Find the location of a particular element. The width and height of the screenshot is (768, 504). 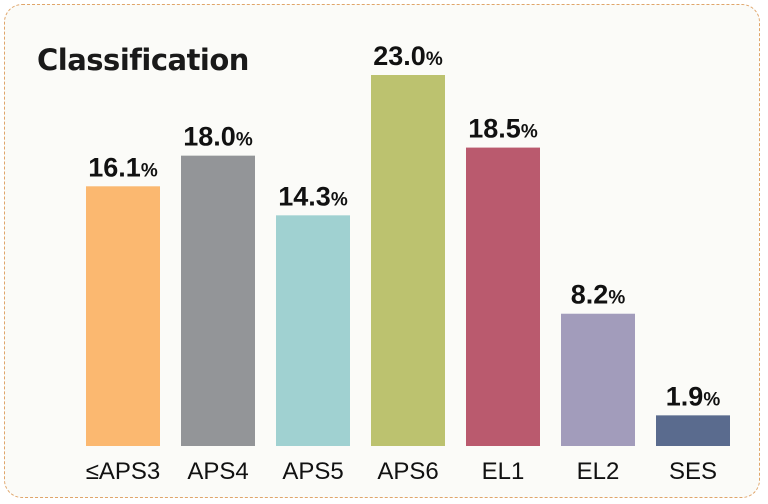

category-label-5: EL2 is located at coordinates (598, 471).